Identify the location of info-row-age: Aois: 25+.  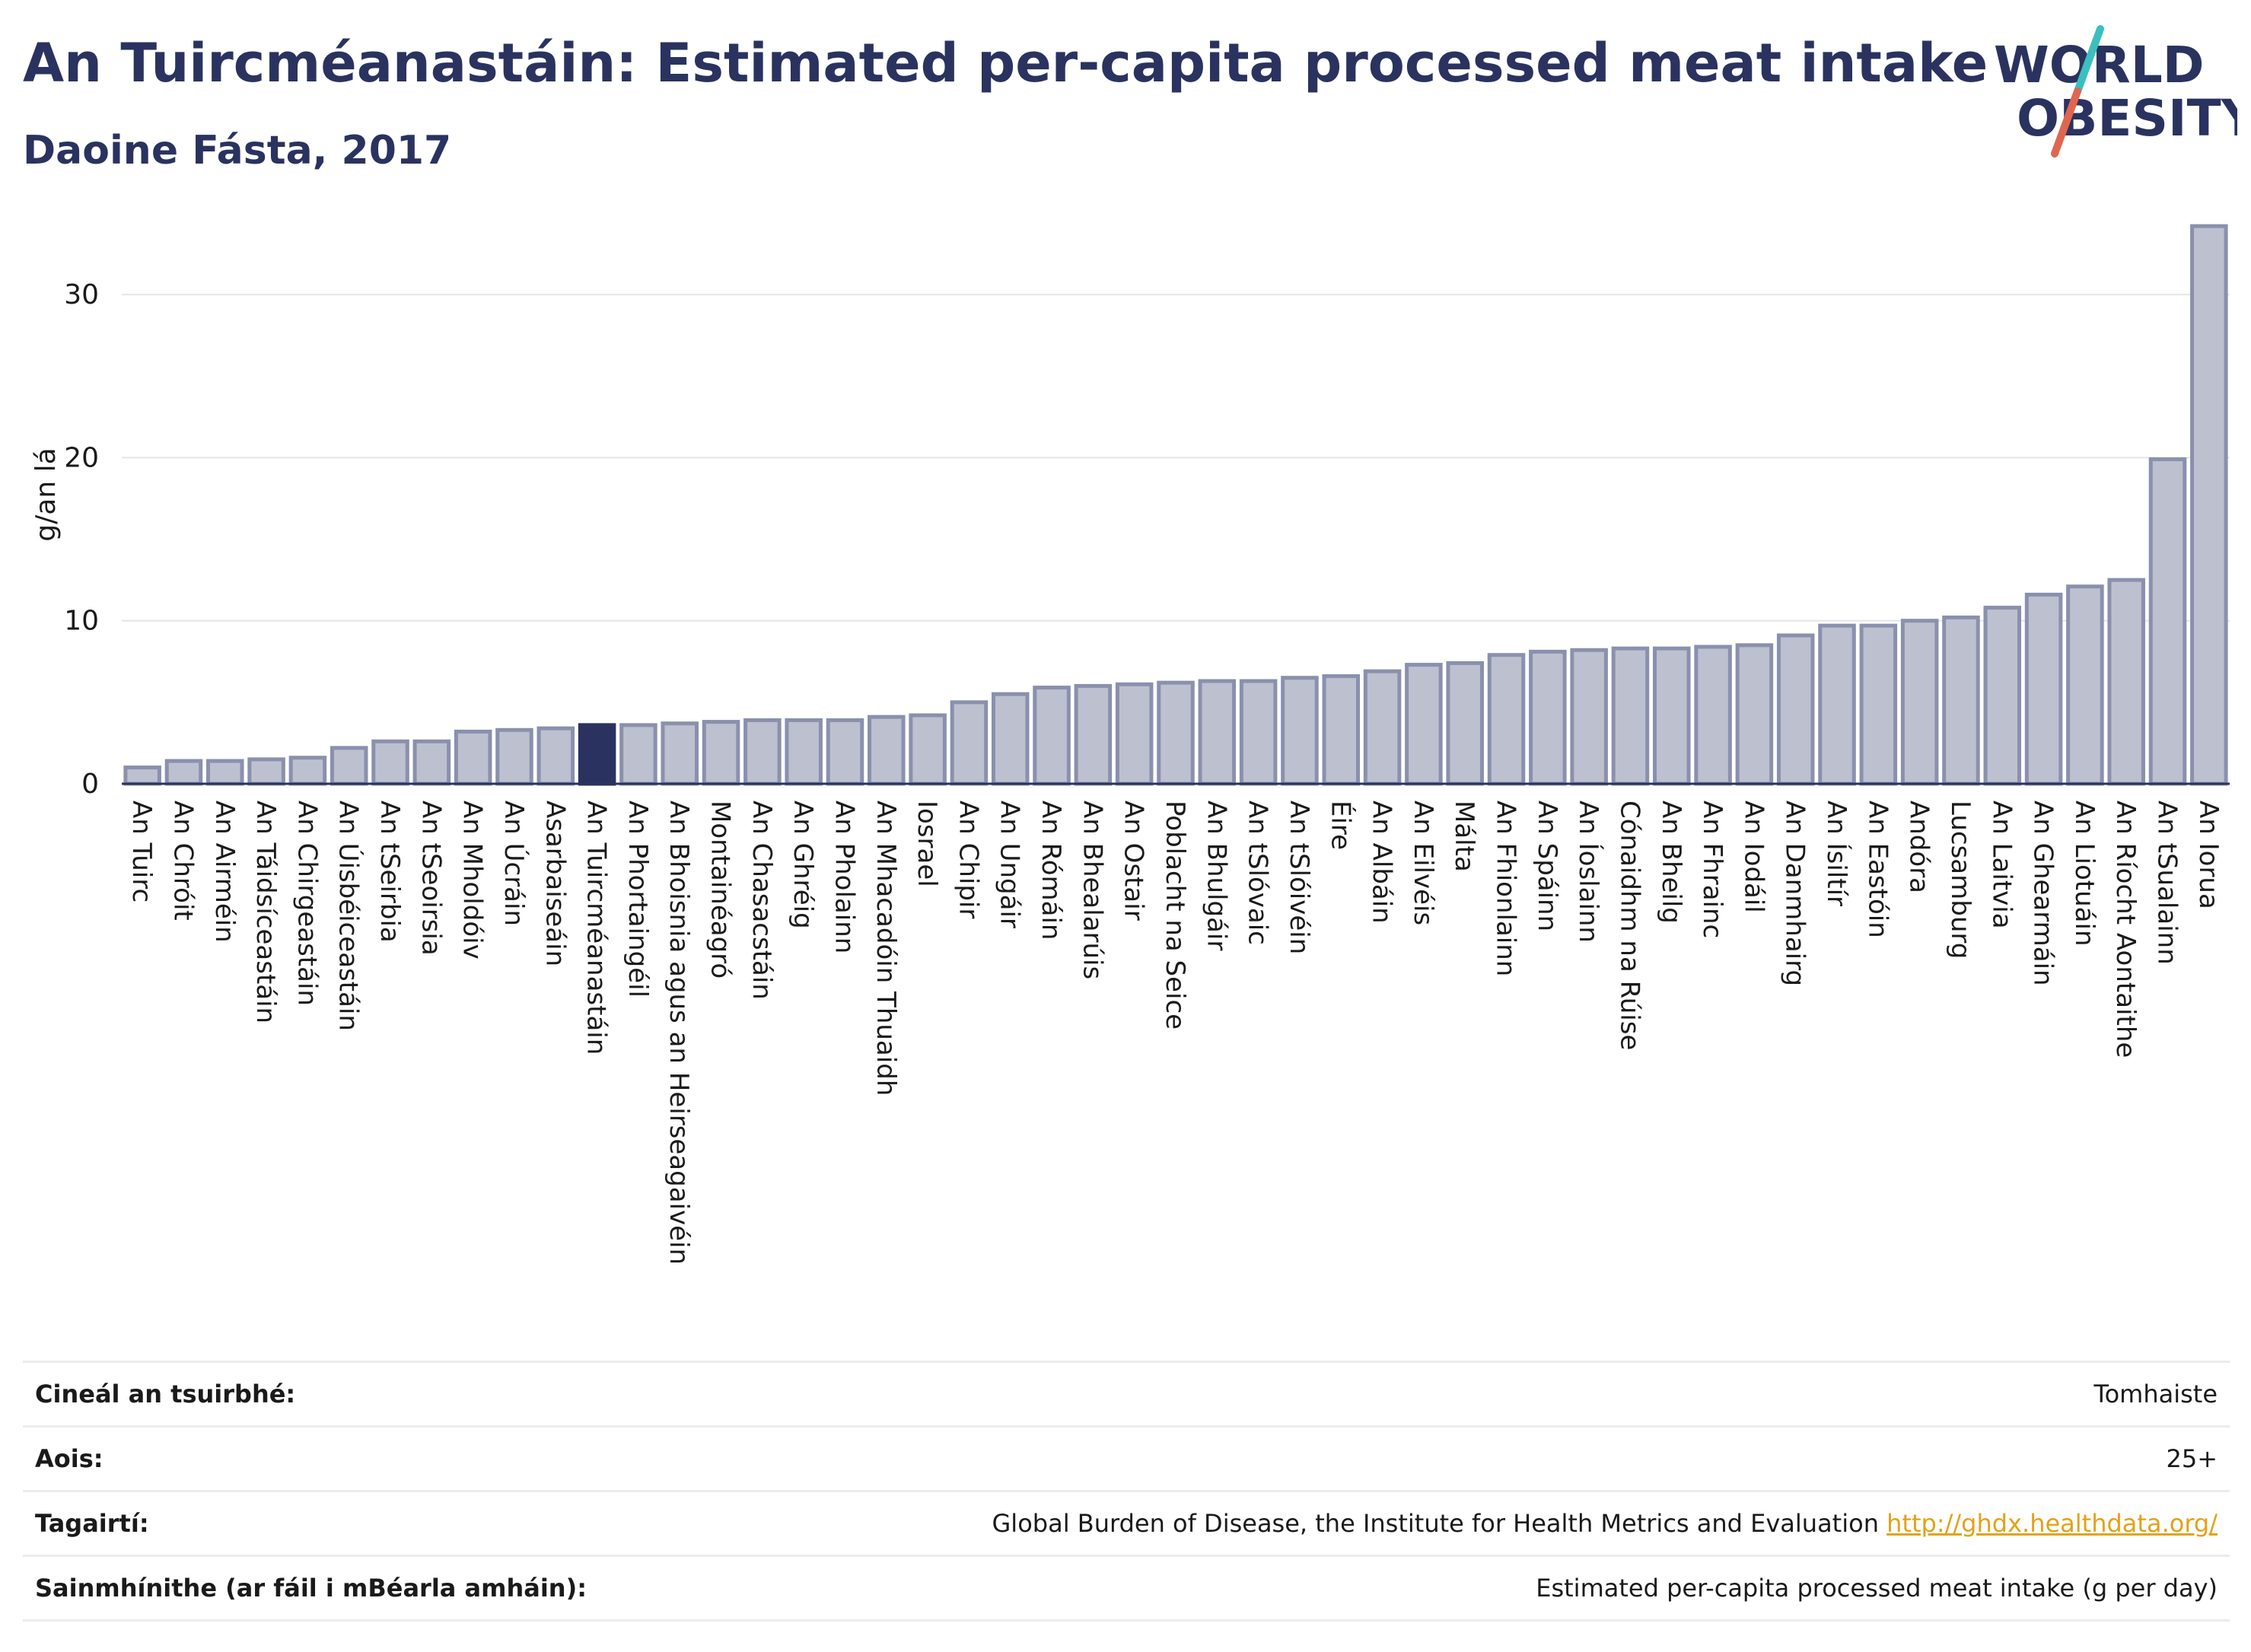
(1126, 1457).